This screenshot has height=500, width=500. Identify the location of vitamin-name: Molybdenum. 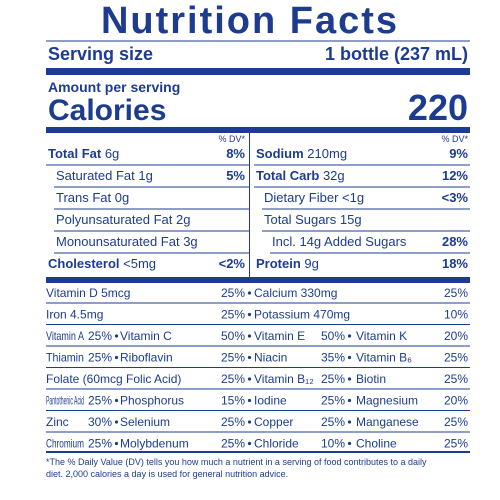
(154, 444).